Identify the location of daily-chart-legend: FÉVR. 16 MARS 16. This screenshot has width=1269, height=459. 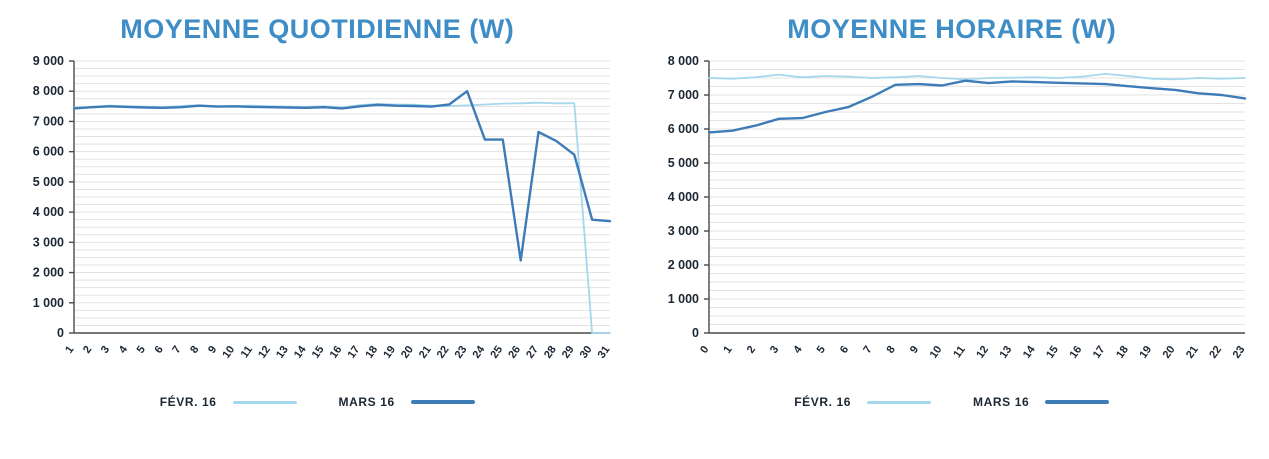
(317, 402).